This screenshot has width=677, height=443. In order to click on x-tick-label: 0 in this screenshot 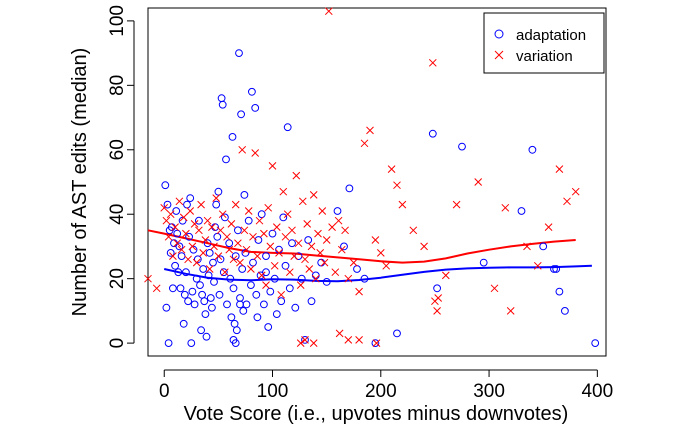, I will do `click(164, 391)`.